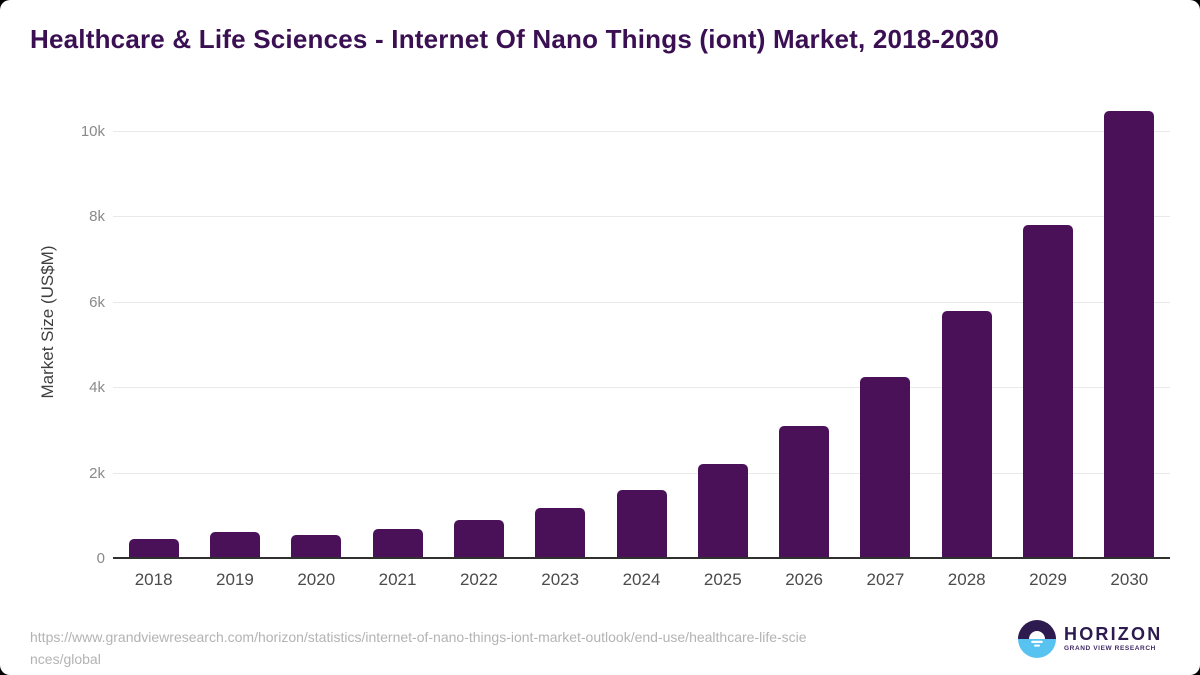 The height and width of the screenshot is (675, 1200). Describe the element at coordinates (1129, 579) in the screenshot. I see `x-tick-label: 2030` at that location.